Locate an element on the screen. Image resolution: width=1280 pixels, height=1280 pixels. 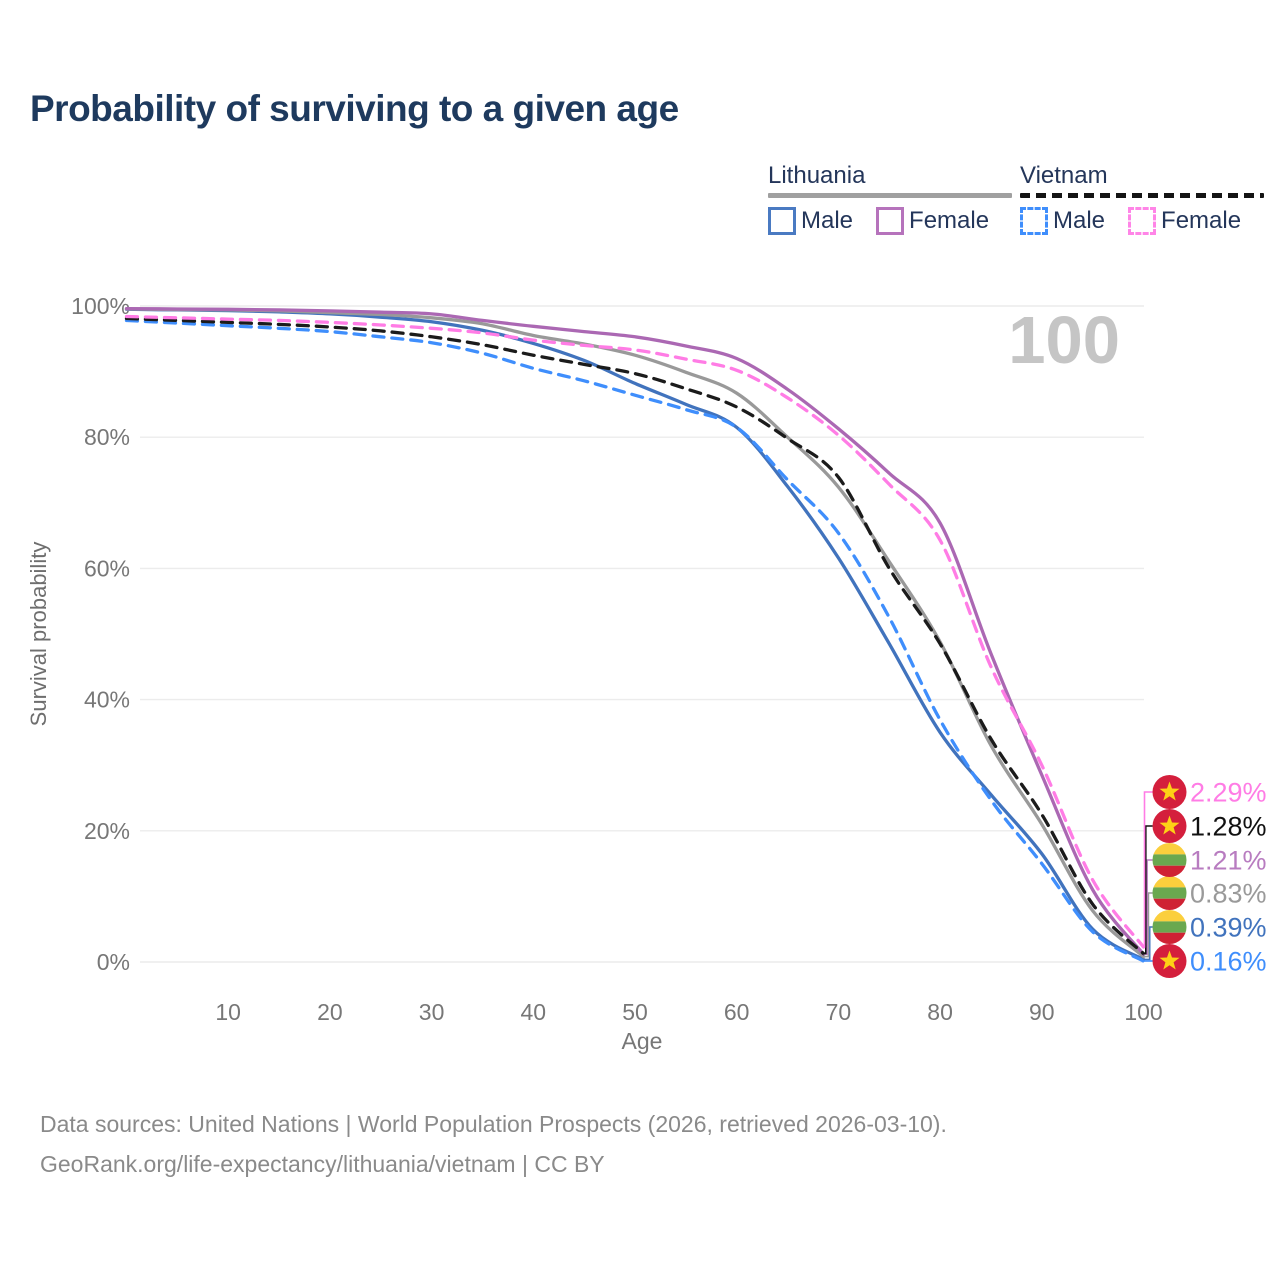
y-tick-100%: 100% is located at coordinates (100, 306).